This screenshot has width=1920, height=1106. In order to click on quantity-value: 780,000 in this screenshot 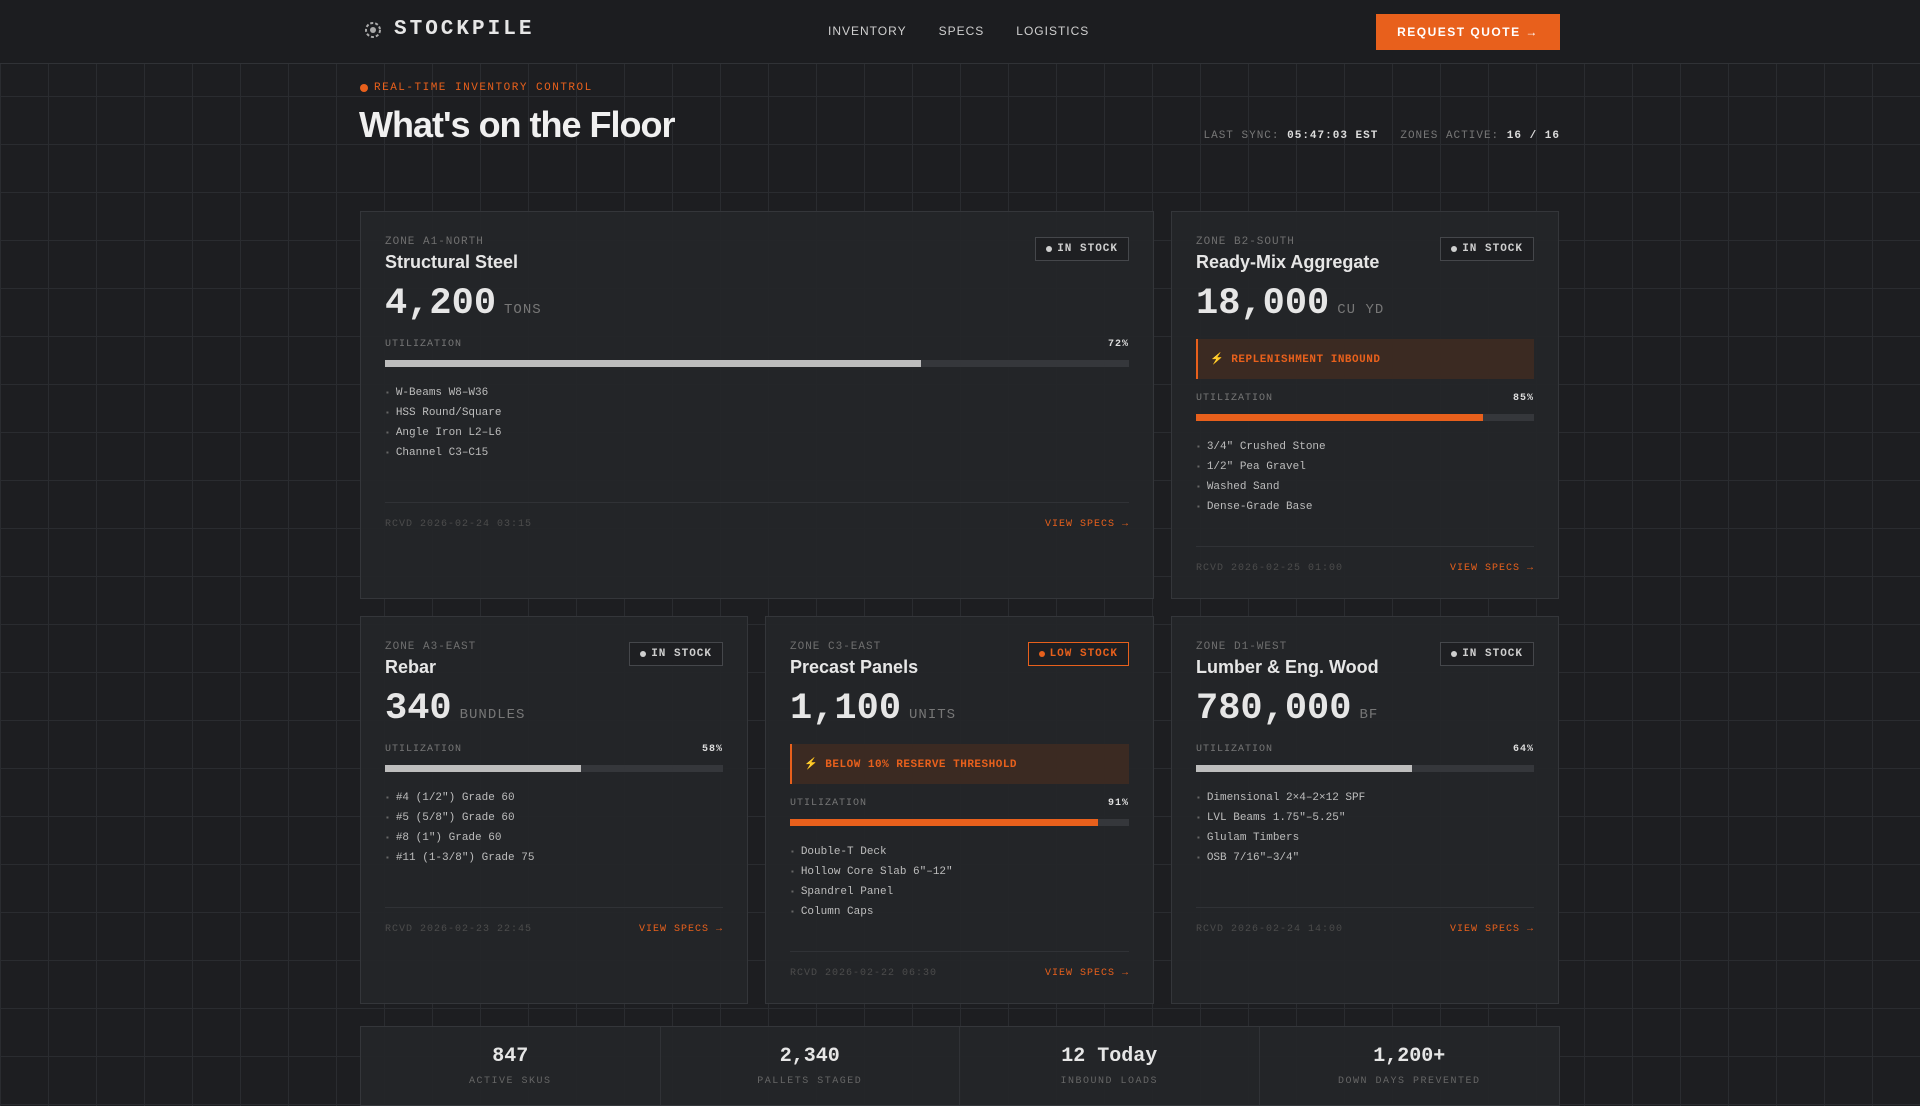, I will do `click(1274, 709)`.